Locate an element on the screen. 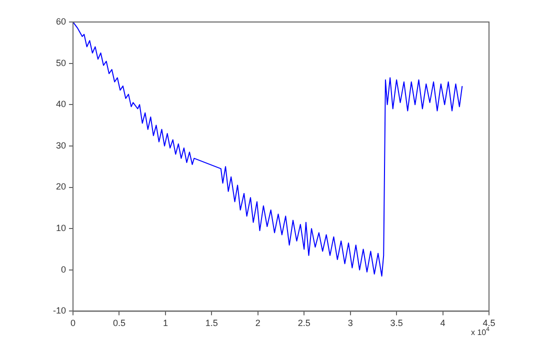 The height and width of the screenshot is (358, 551). y-tick-label: 0 is located at coordinates (63, 269).